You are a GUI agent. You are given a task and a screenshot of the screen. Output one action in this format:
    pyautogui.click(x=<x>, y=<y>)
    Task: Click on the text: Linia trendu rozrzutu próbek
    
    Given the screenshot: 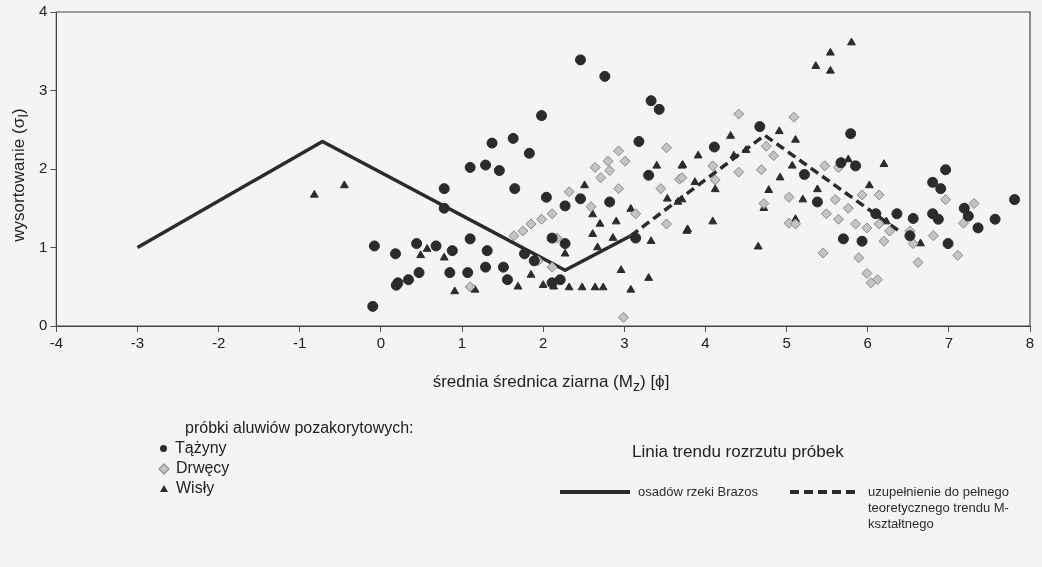 What is the action you would take?
    pyautogui.click(x=738, y=452)
    